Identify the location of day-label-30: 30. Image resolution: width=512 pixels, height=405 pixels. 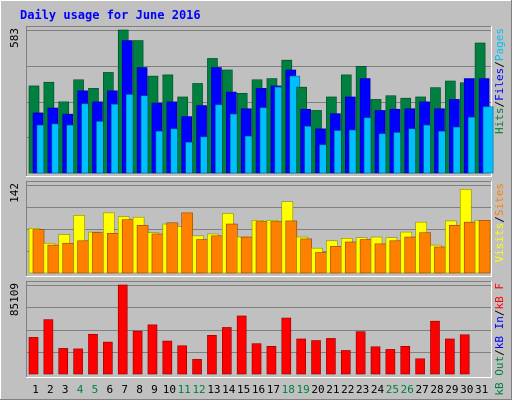
(466, 389).